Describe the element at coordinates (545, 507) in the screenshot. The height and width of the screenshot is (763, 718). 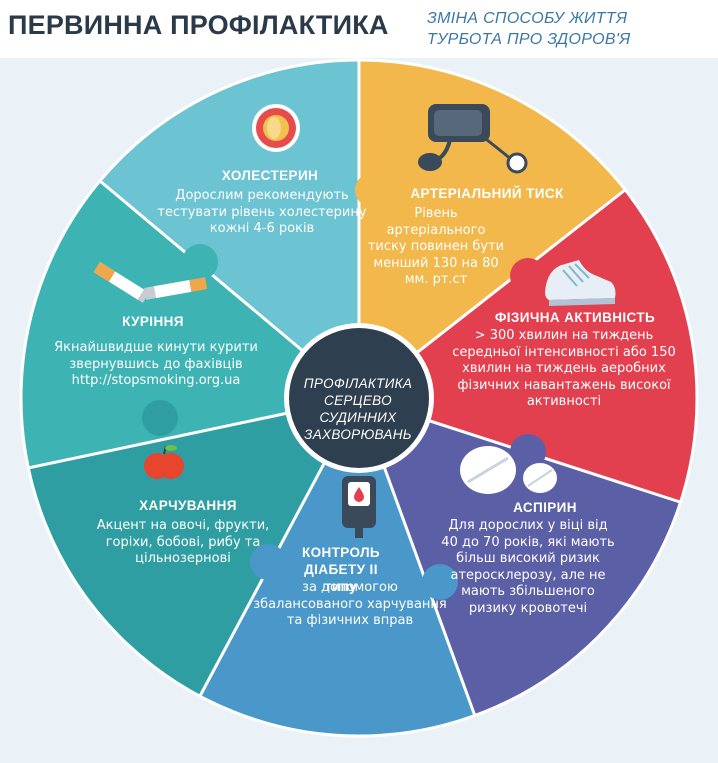
I see `aspirin-title: АСПІРИН` at that location.